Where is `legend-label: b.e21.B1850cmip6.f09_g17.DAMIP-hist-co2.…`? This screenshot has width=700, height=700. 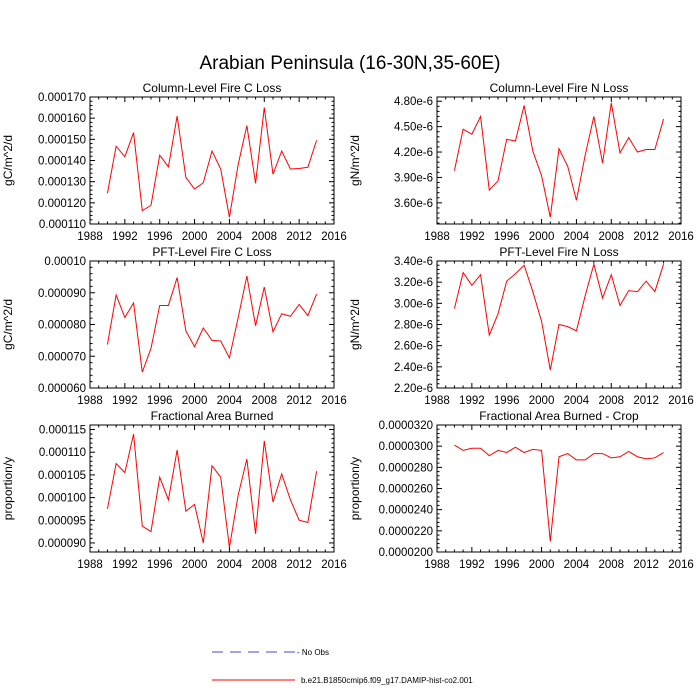 legend-label: b.e21.B1850cmip6.f09_g17.DAMIP-hist-co2.… is located at coordinates (387, 680).